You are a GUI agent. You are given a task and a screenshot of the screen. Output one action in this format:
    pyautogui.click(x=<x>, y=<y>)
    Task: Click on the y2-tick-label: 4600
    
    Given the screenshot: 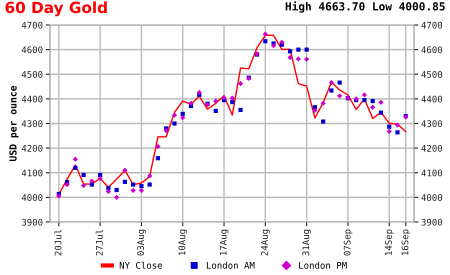 What is the action you would take?
    pyautogui.click(x=431, y=50)
    